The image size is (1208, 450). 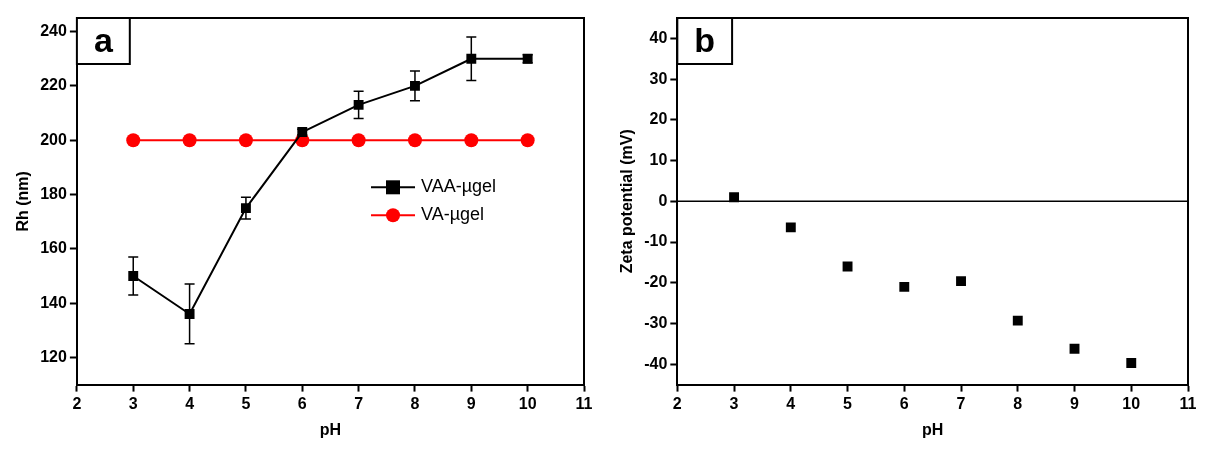 What do you see at coordinates (705, 40) in the screenshot?
I see `annotation: b` at bounding box center [705, 40].